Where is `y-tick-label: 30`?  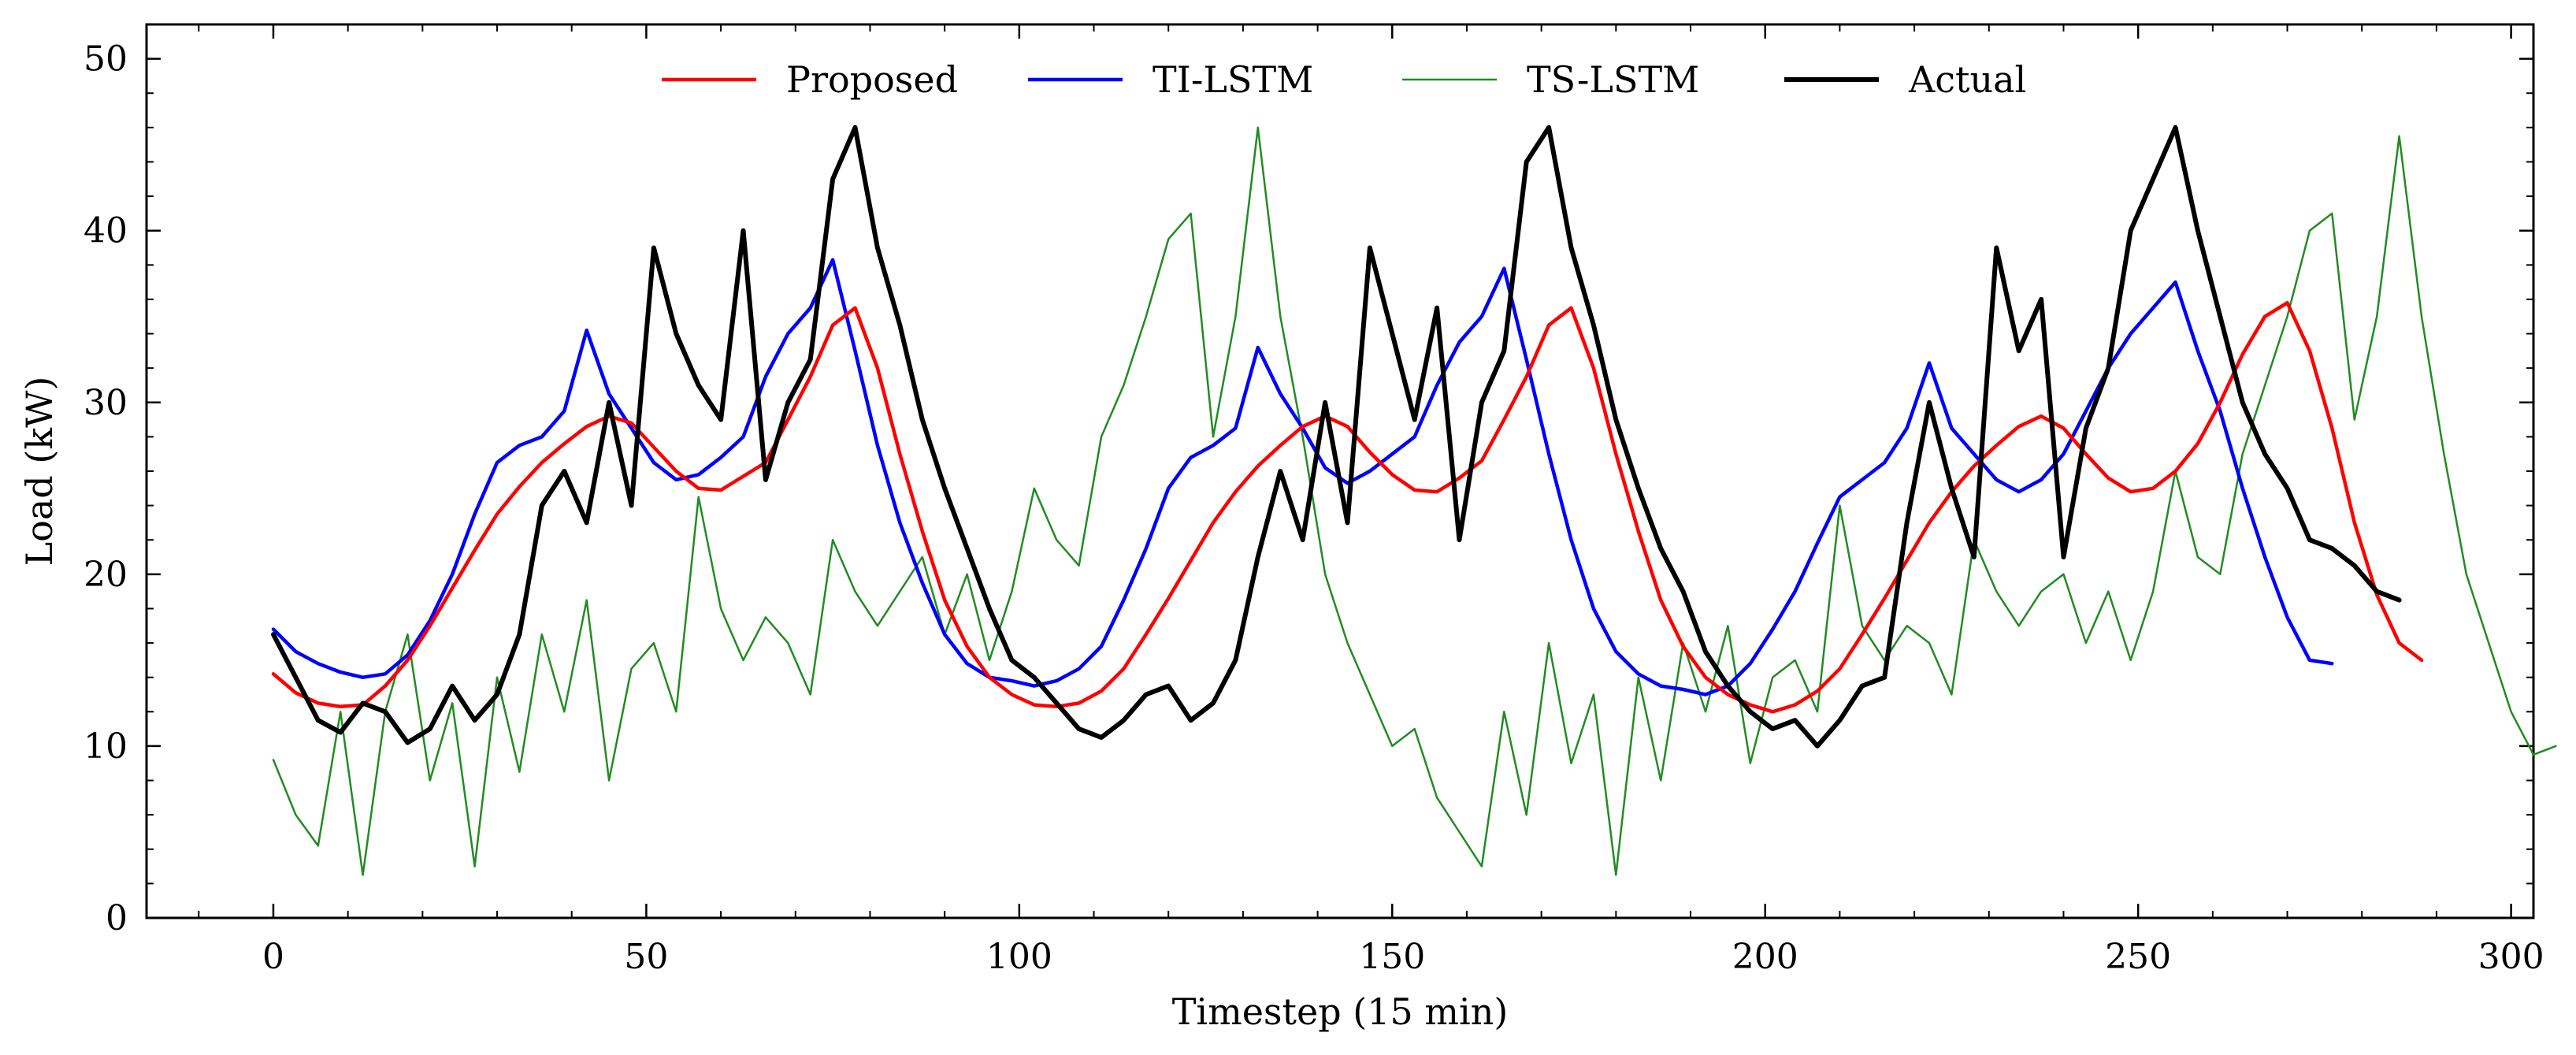 y-tick-label: 30 is located at coordinates (106, 403).